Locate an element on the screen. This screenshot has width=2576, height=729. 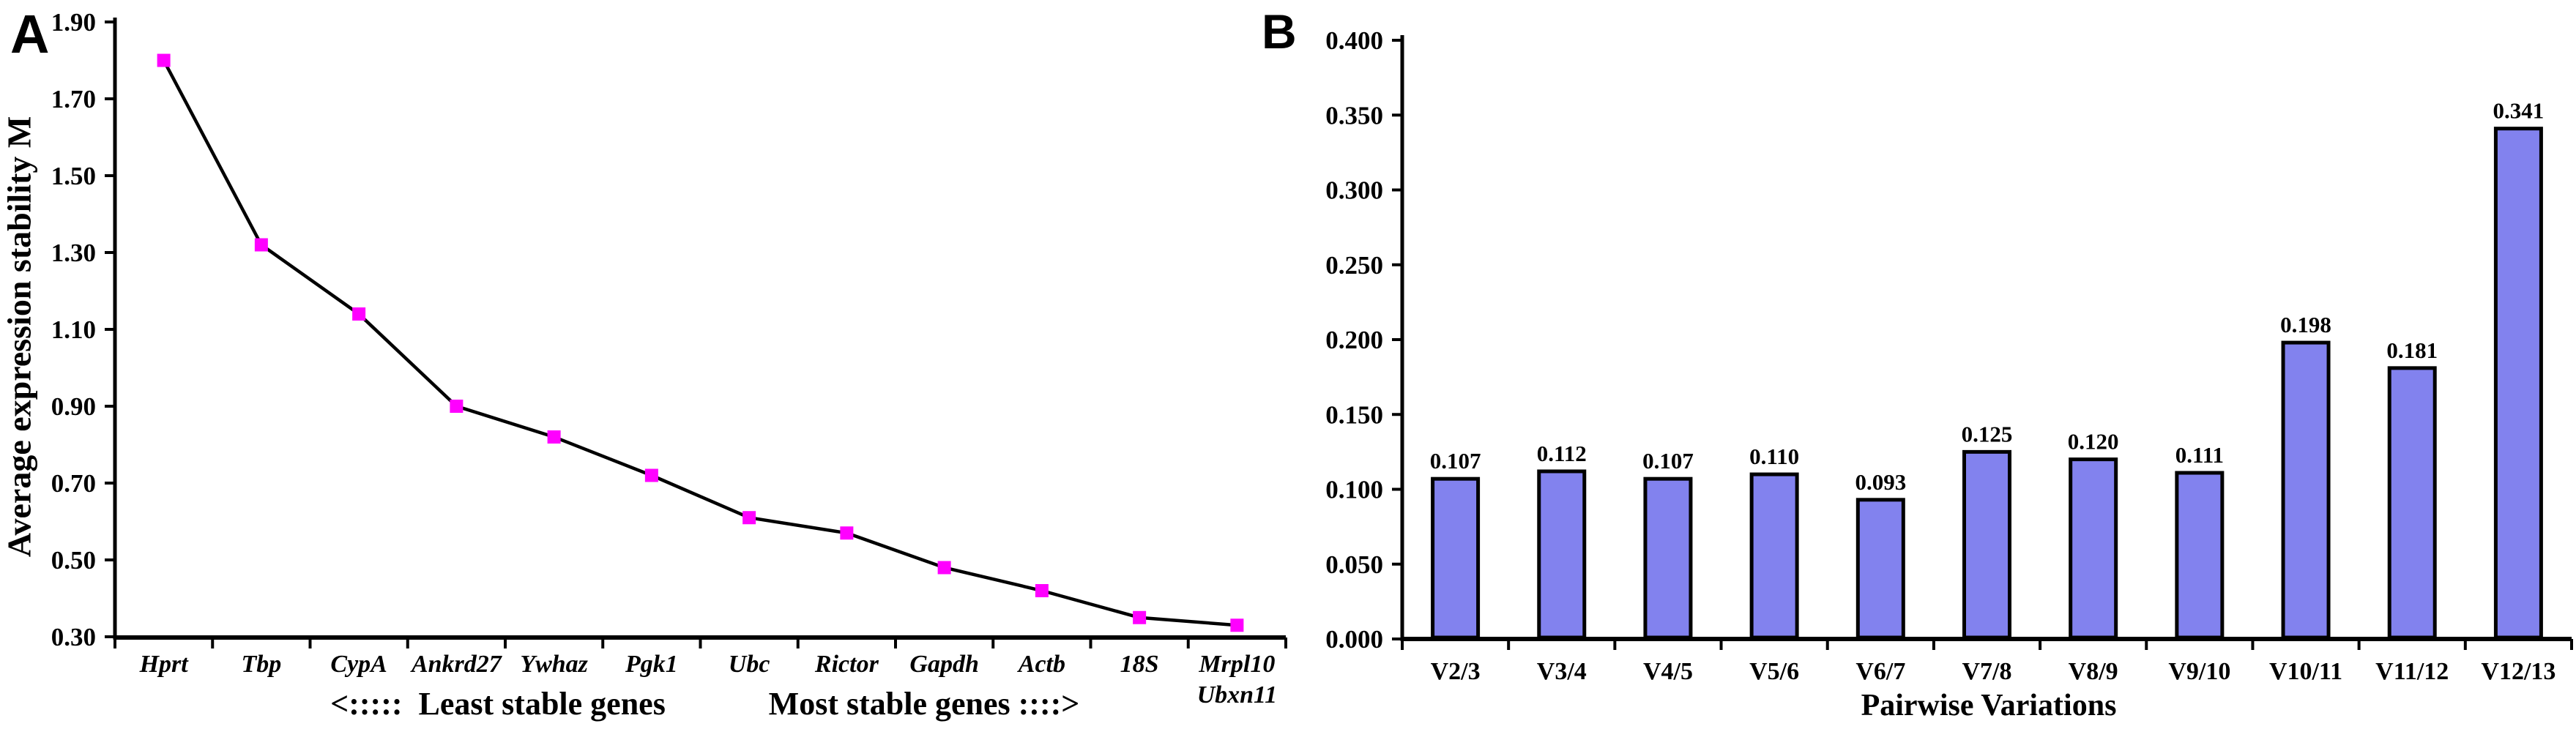
category-label: V4/5 is located at coordinates (1668, 671).